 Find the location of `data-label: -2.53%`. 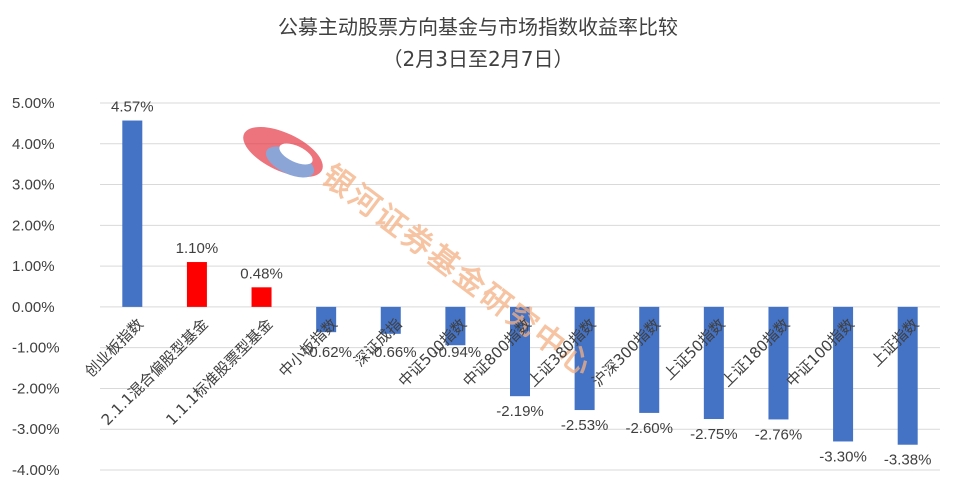

data-label: -2.53% is located at coordinates (585, 425).